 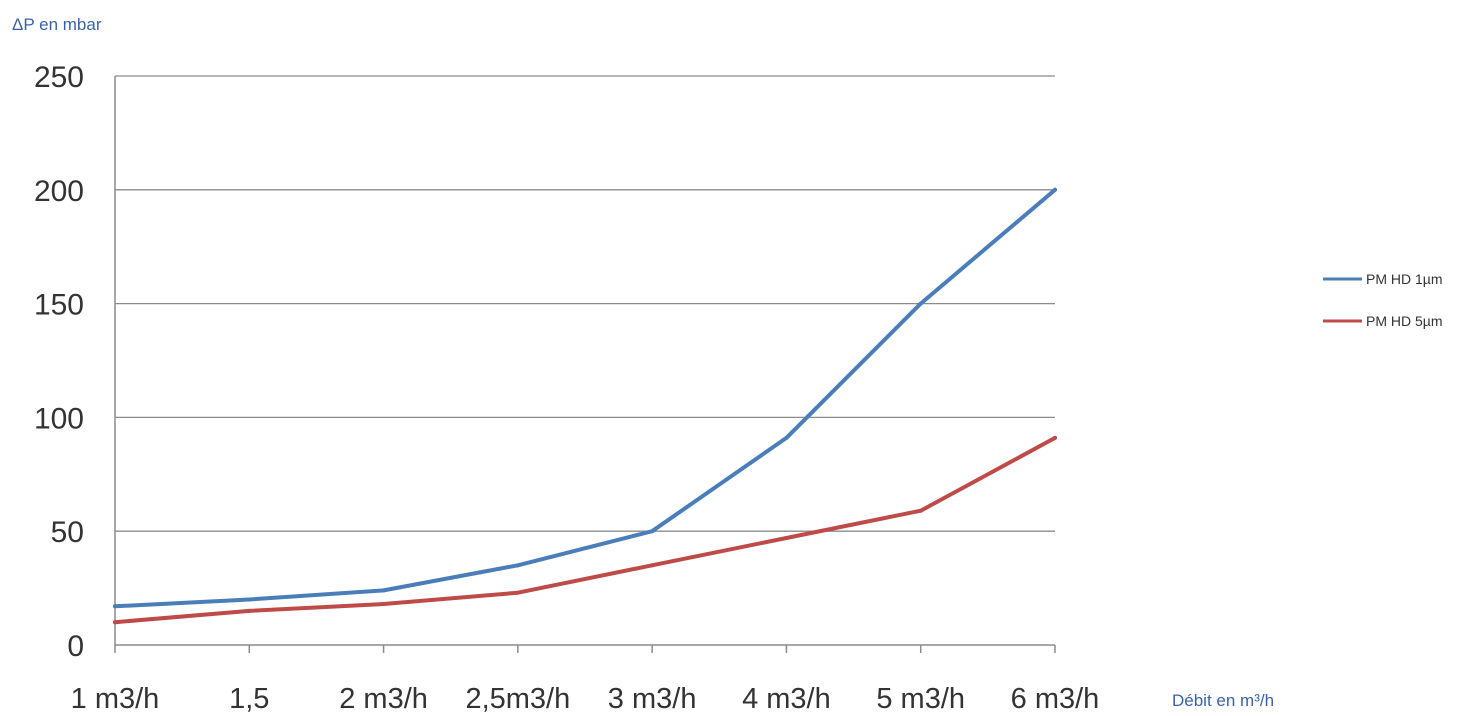 What do you see at coordinates (1404, 279) in the screenshot?
I see `legend-label: PM HD 1µm` at bounding box center [1404, 279].